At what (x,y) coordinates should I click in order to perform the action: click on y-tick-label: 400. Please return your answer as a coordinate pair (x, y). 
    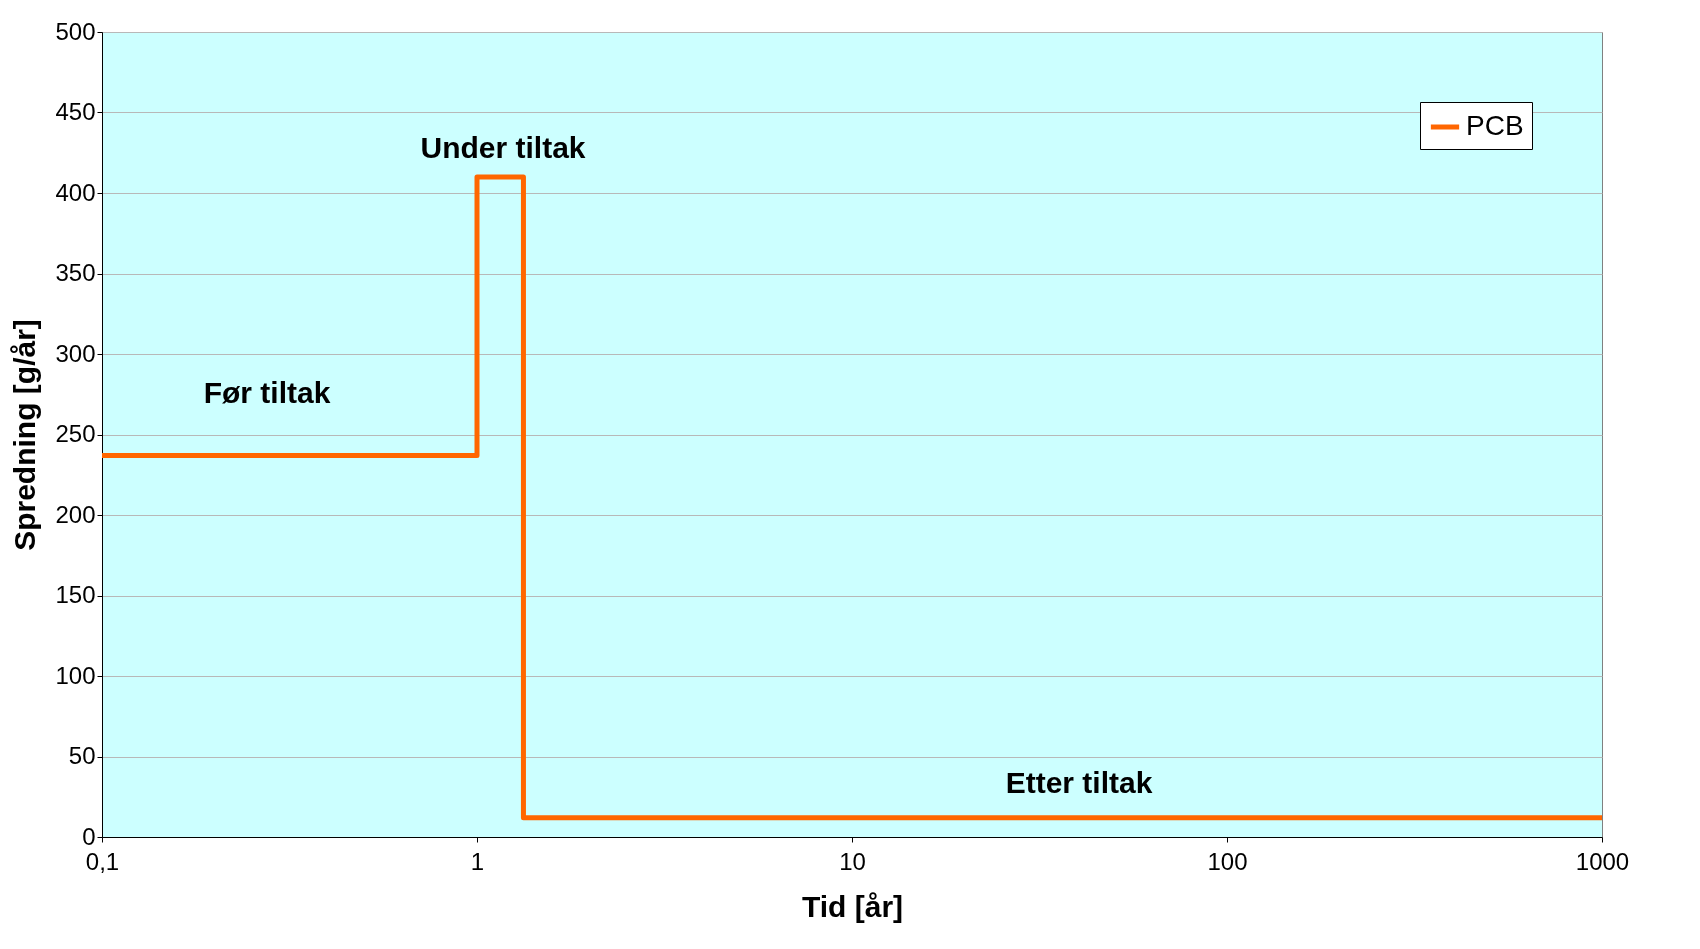
    Looking at the image, I should click on (75, 192).